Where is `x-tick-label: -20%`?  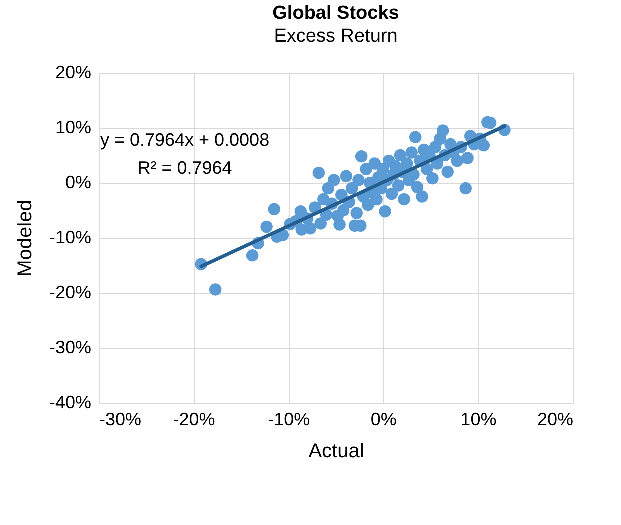 x-tick-label: -20% is located at coordinates (194, 420).